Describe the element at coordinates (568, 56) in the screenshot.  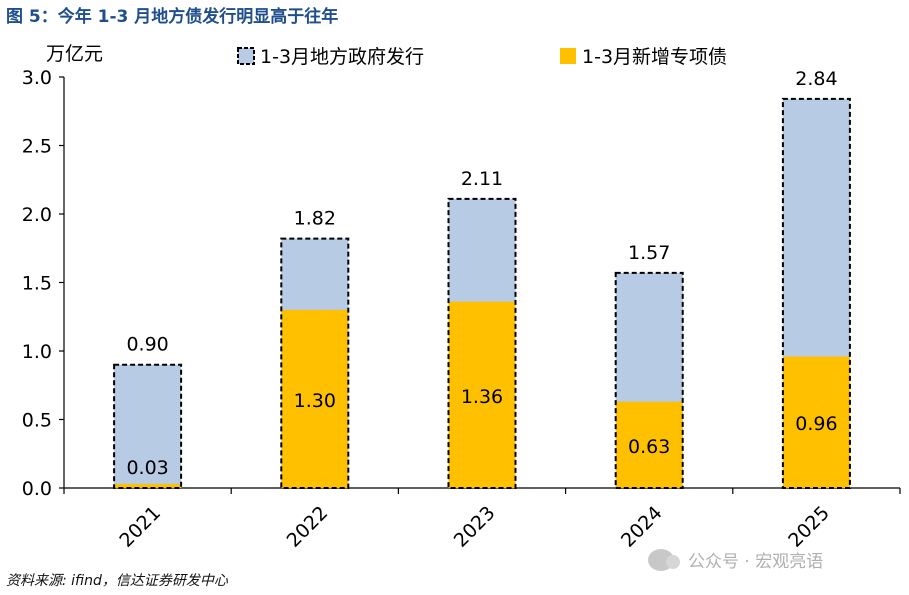
I see `legend-swatch-special` at that location.